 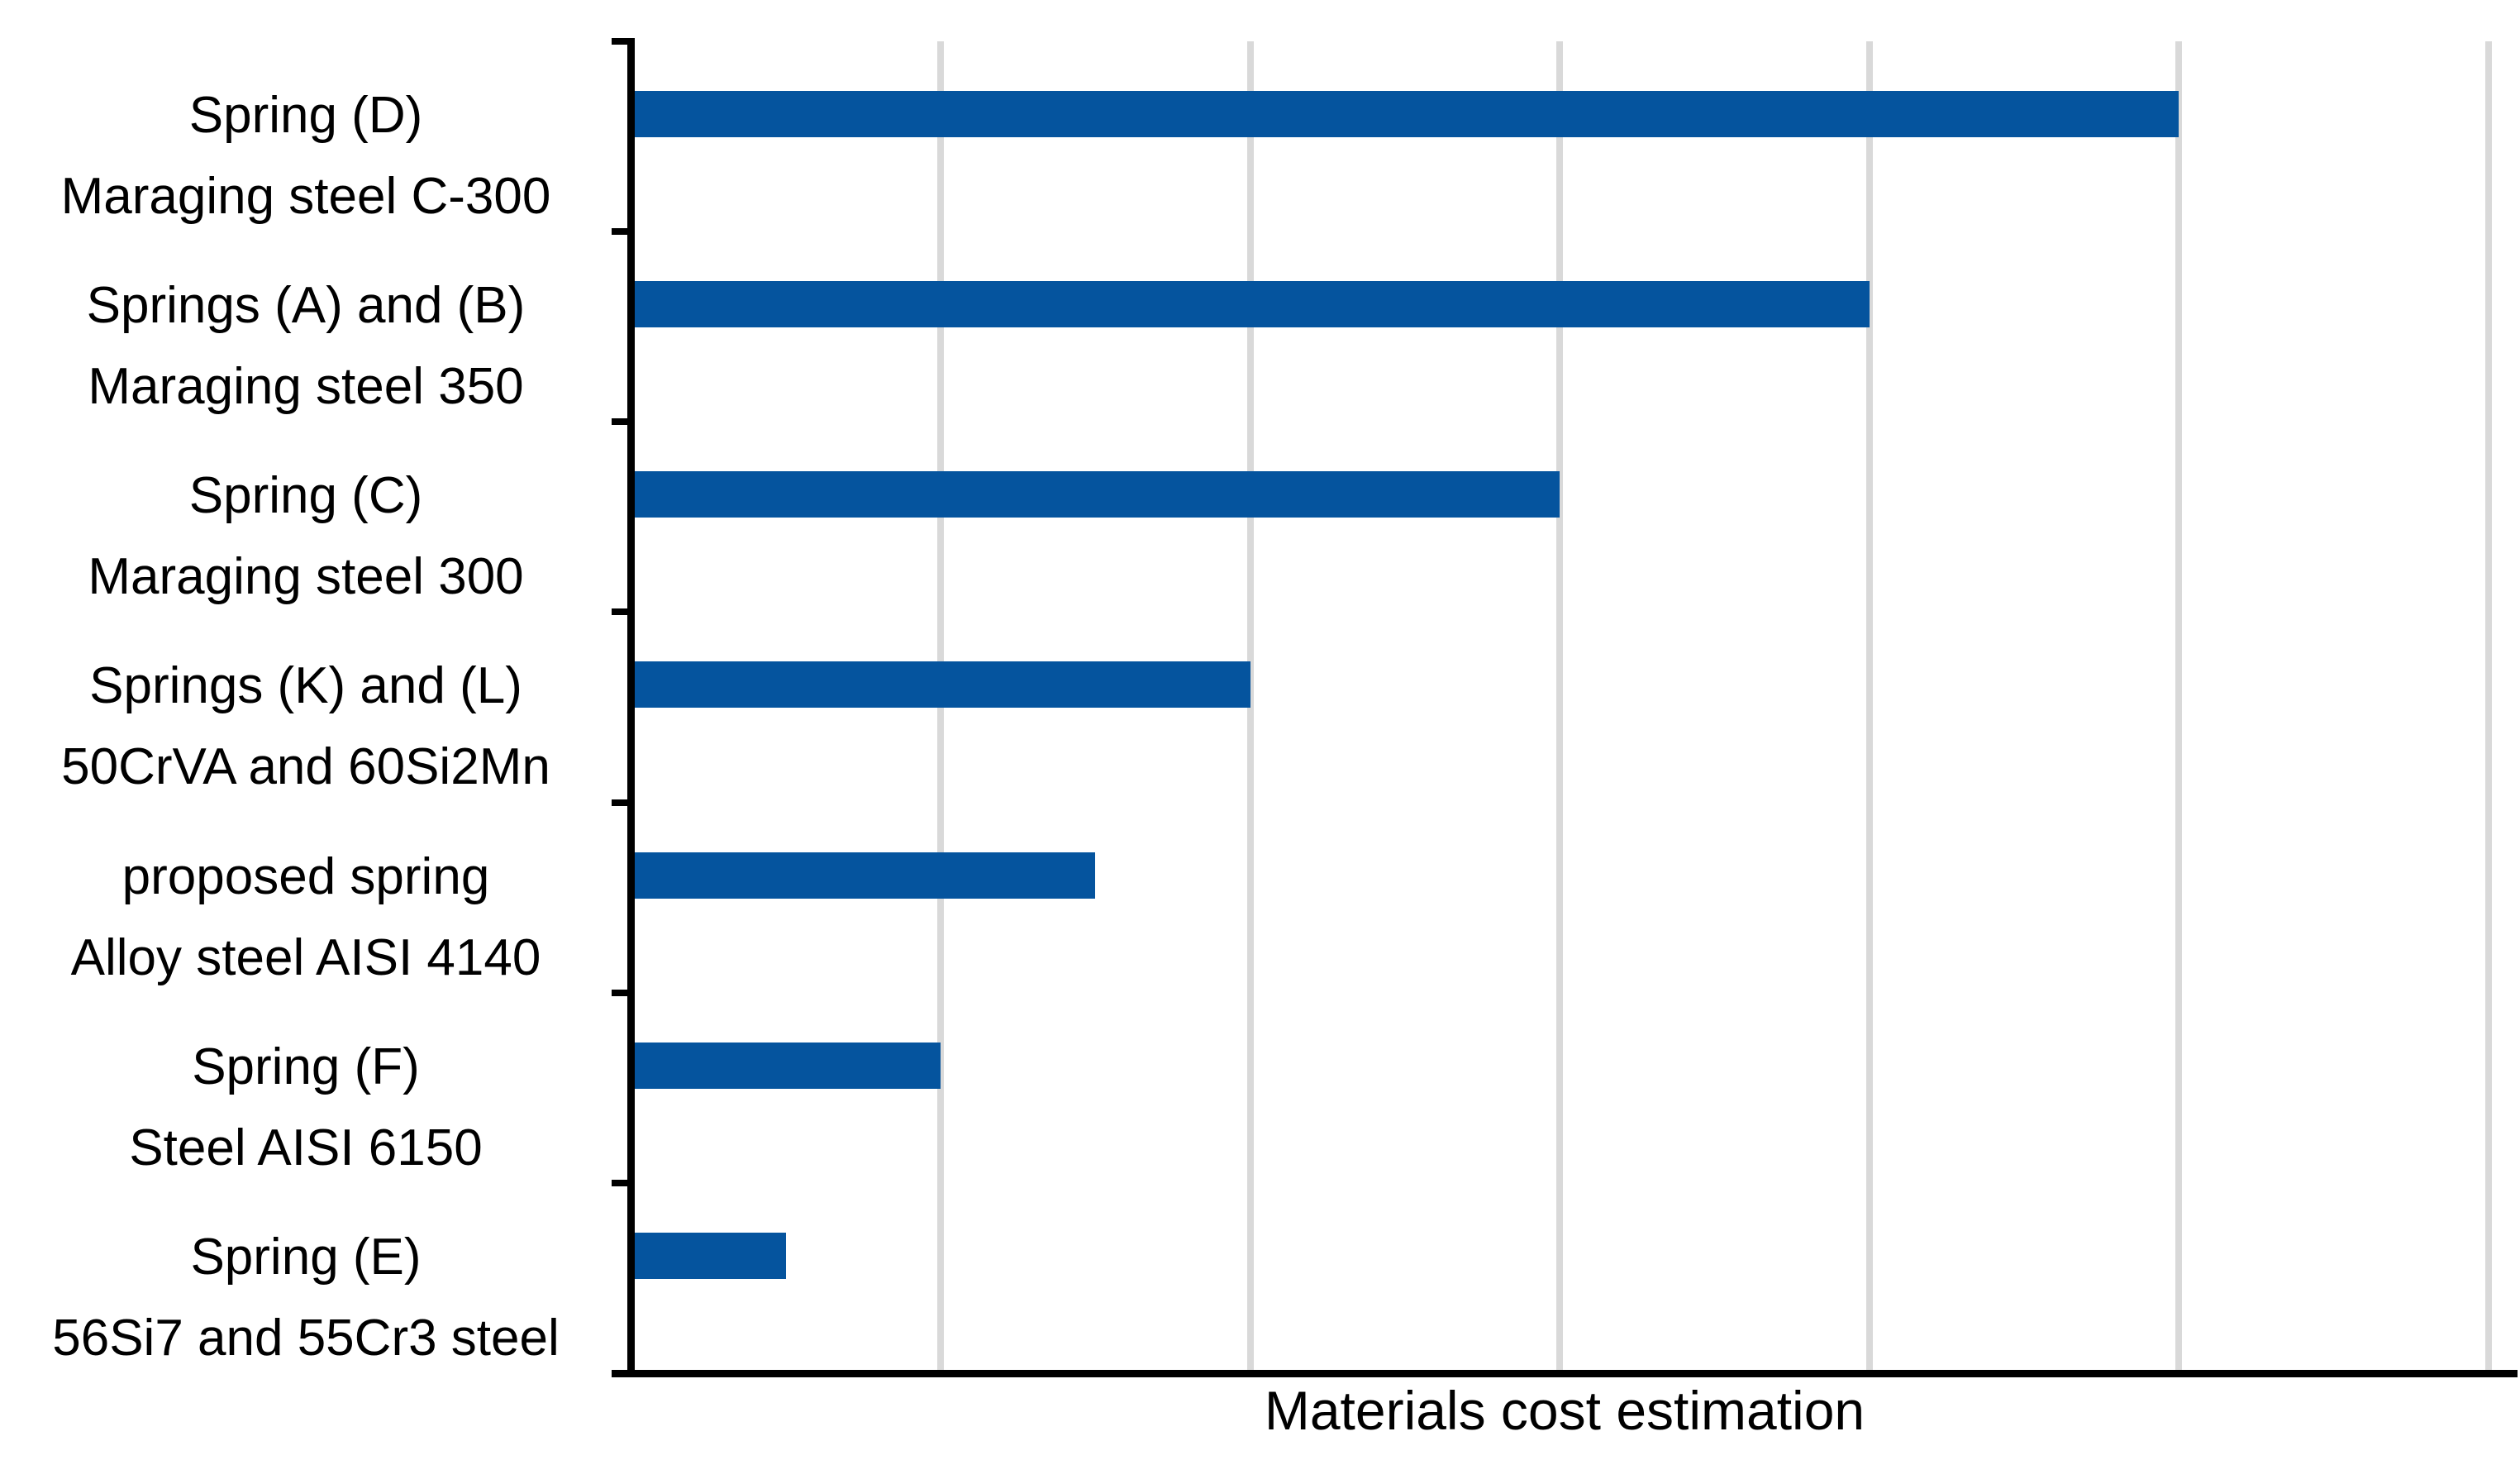 What do you see at coordinates (631, 708) in the screenshot?
I see `y-axis-line` at bounding box center [631, 708].